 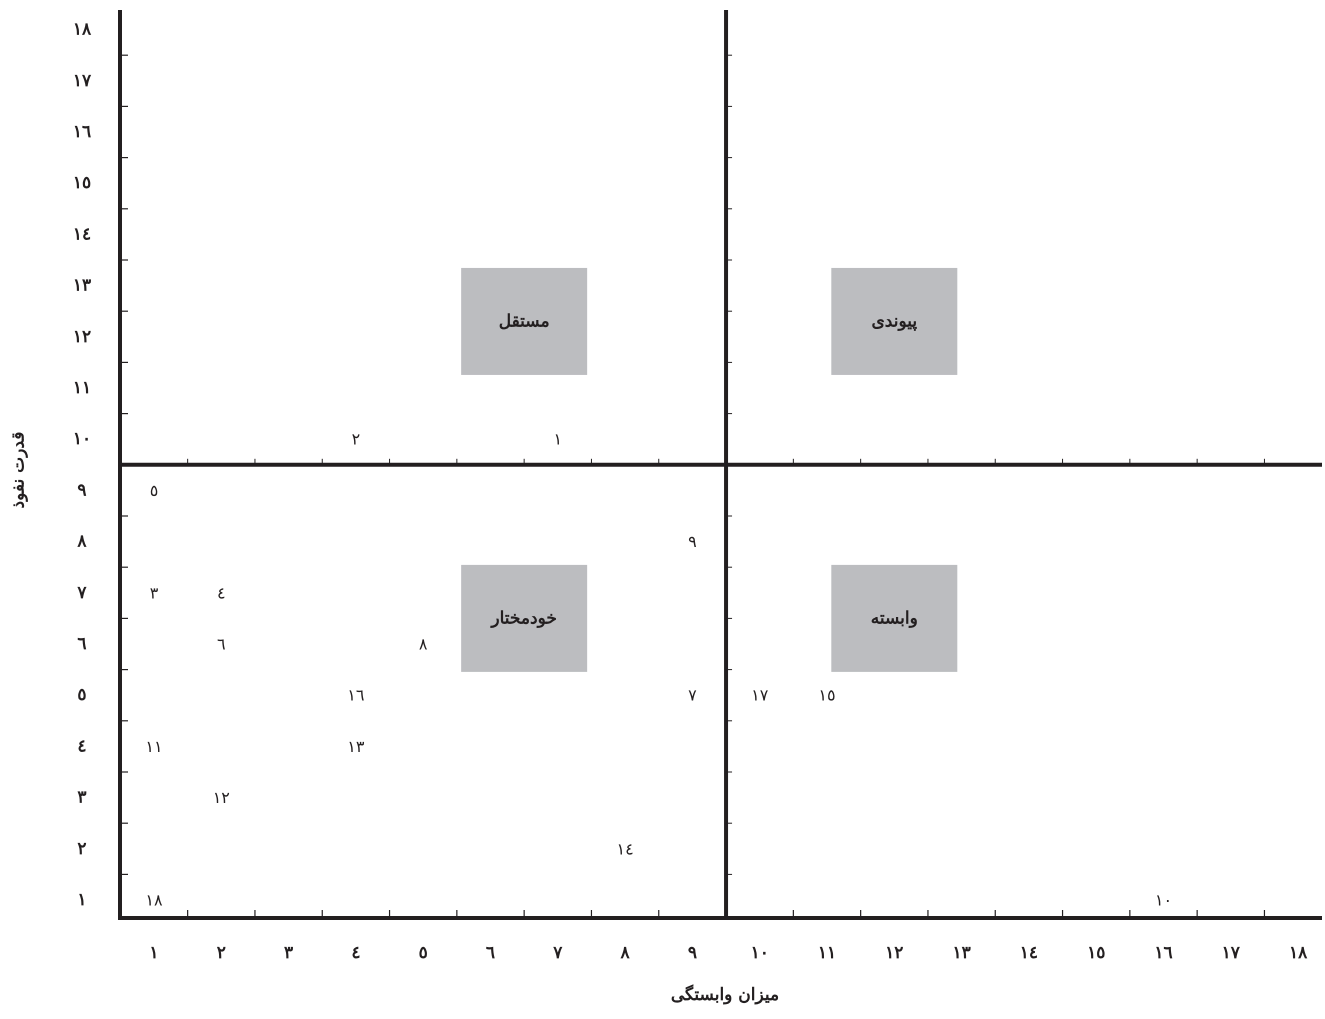 What do you see at coordinates (81, 746) in the screenshot?
I see `y-tick-label: ٤` at bounding box center [81, 746].